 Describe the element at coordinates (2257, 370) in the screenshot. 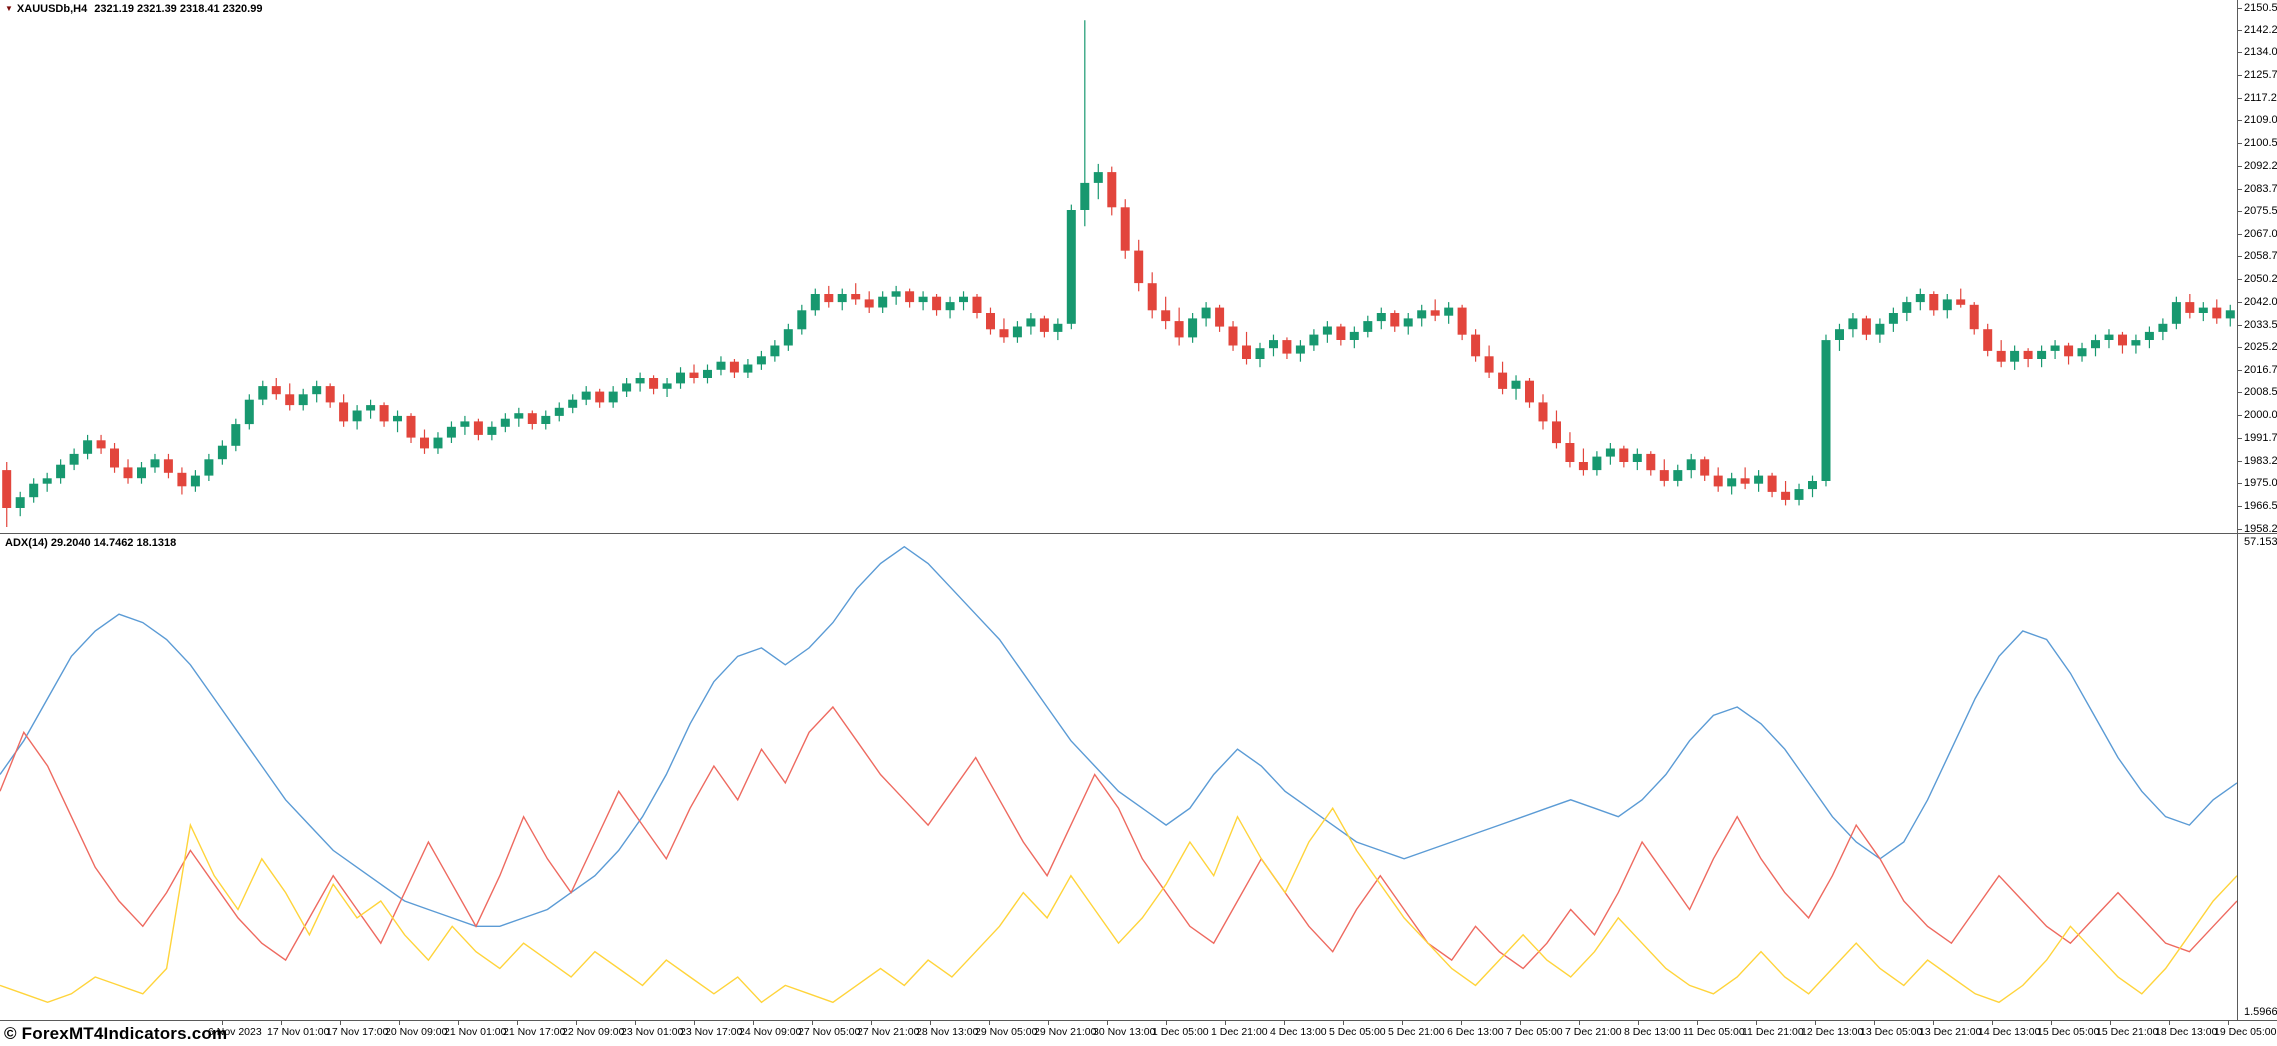

I see `price-axis-label: 2016.75` at that location.